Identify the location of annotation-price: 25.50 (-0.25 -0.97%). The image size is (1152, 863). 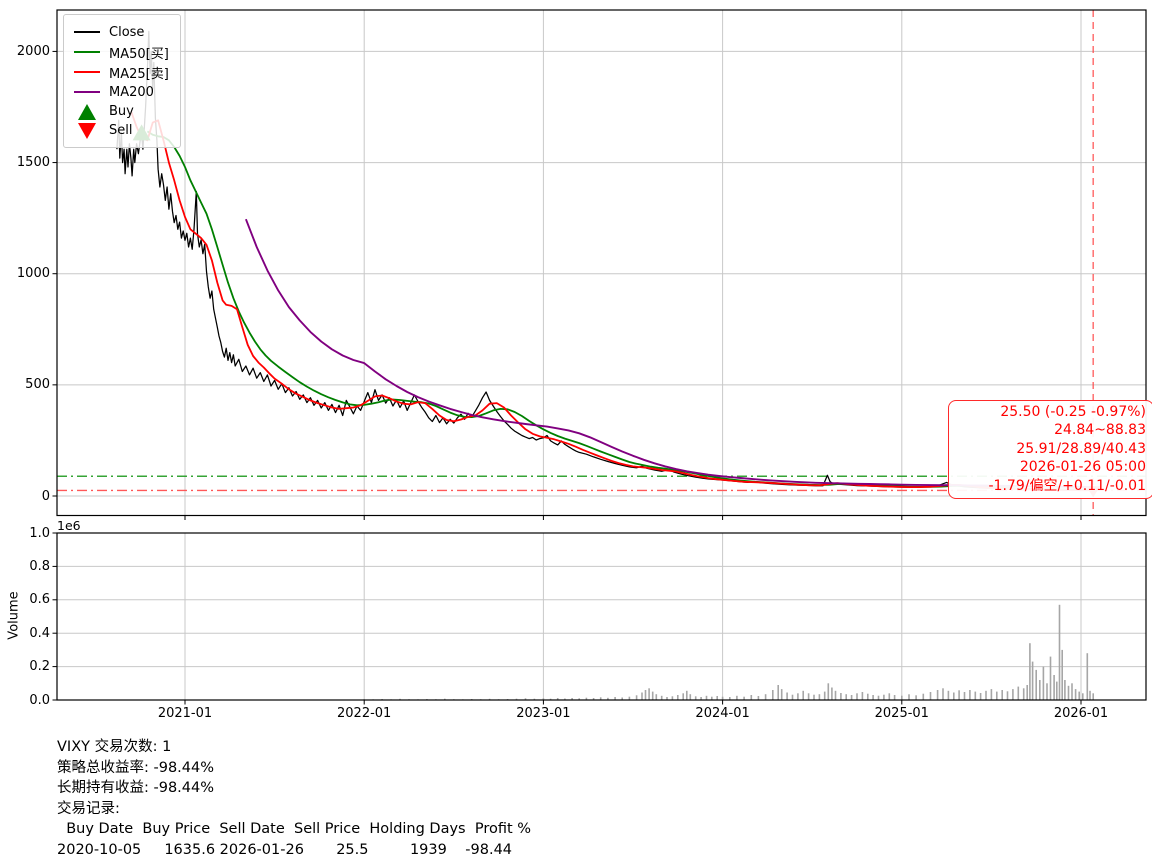
(1073, 412).